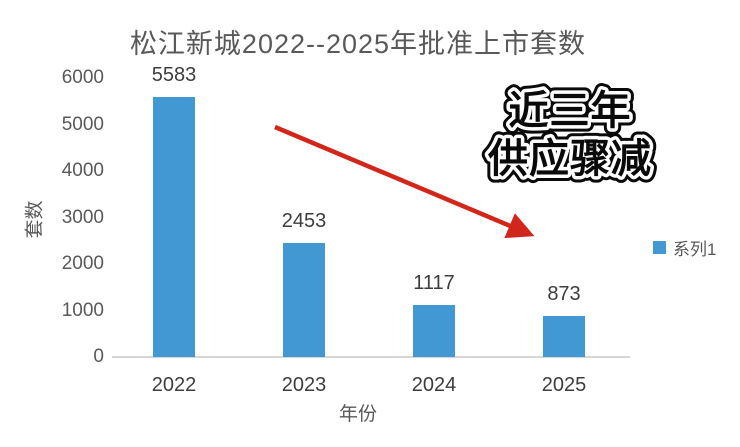  I want to click on annotation-line2: 供应骤减, so click(570, 159).